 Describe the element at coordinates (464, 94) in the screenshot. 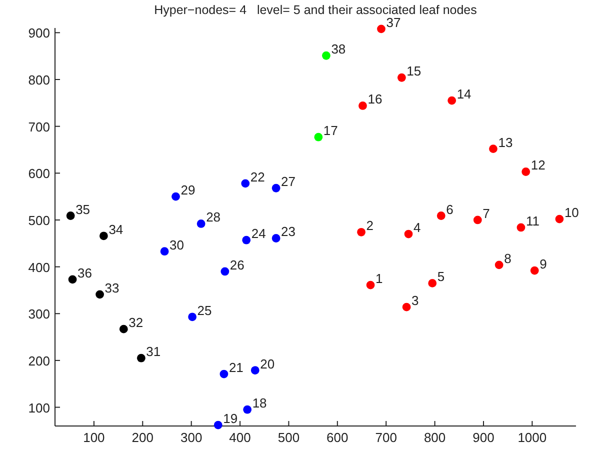

I see `annotation: 14` at that location.